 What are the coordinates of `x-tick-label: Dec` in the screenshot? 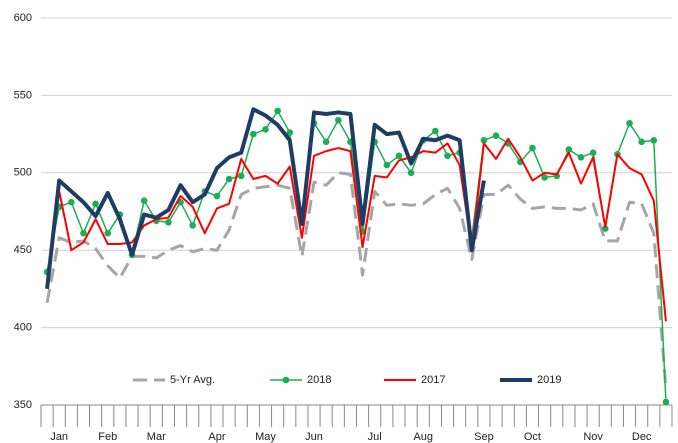 It's located at (642, 437).